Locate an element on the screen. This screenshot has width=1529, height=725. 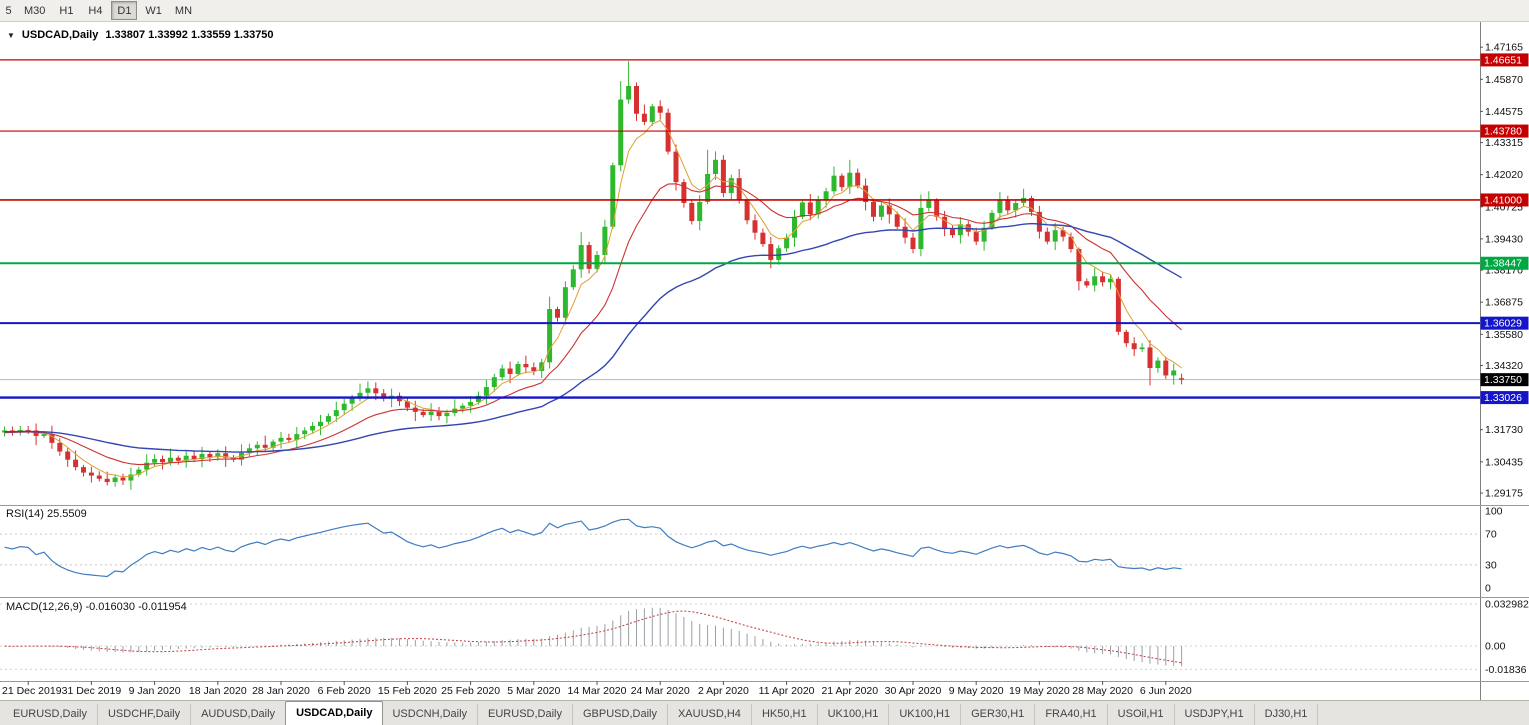
price-level-label: 1.36029 is located at coordinates (1503, 324).